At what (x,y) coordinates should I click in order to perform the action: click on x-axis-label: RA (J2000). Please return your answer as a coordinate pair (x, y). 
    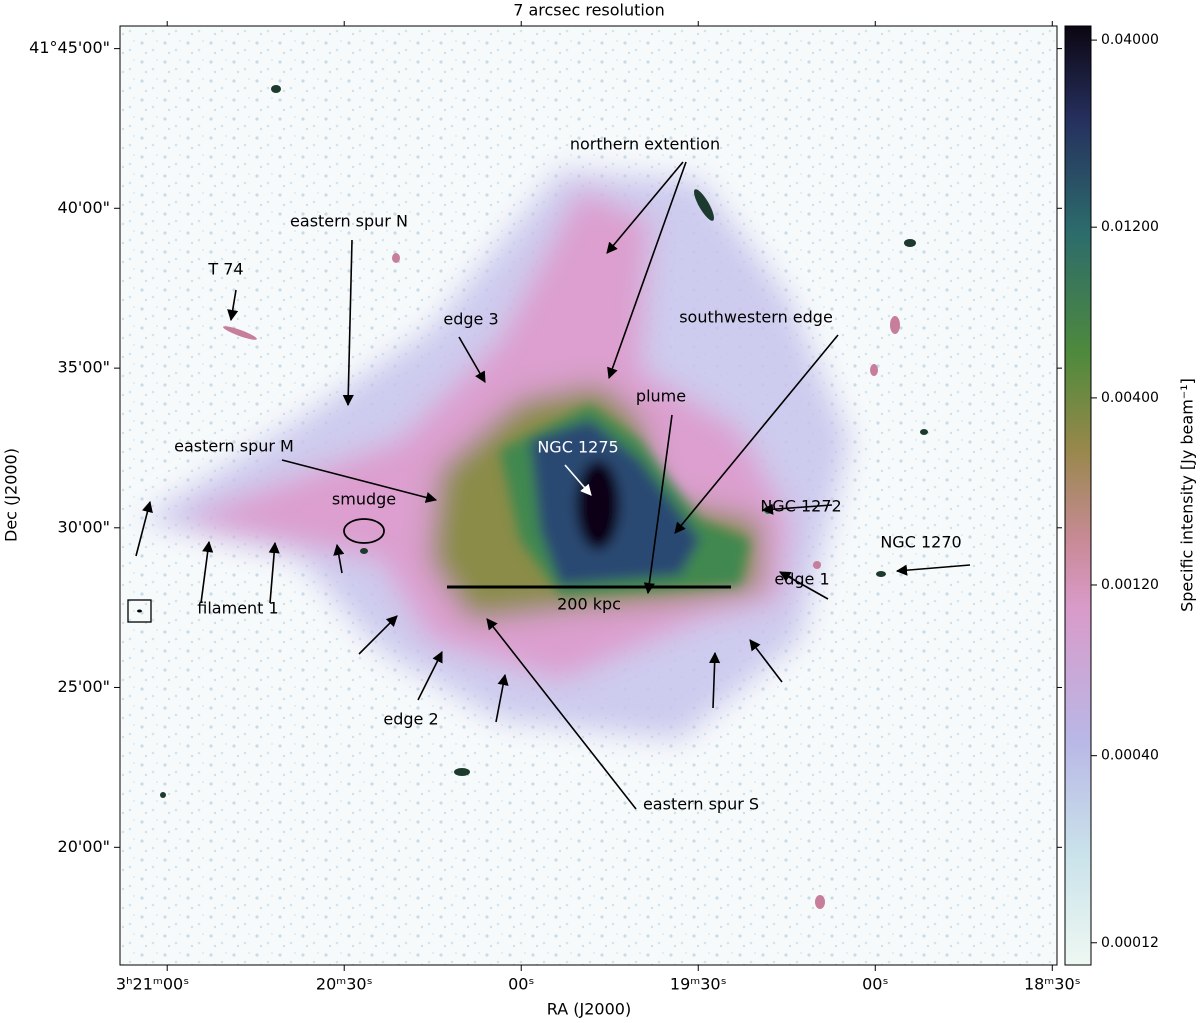
    Looking at the image, I should click on (589, 1009).